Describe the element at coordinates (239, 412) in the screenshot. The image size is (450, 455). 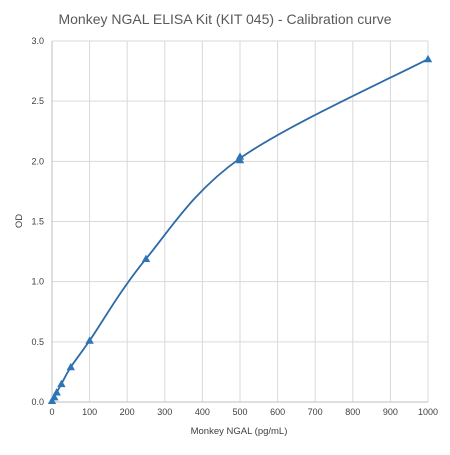
I see `x-tick-label: 500` at that location.